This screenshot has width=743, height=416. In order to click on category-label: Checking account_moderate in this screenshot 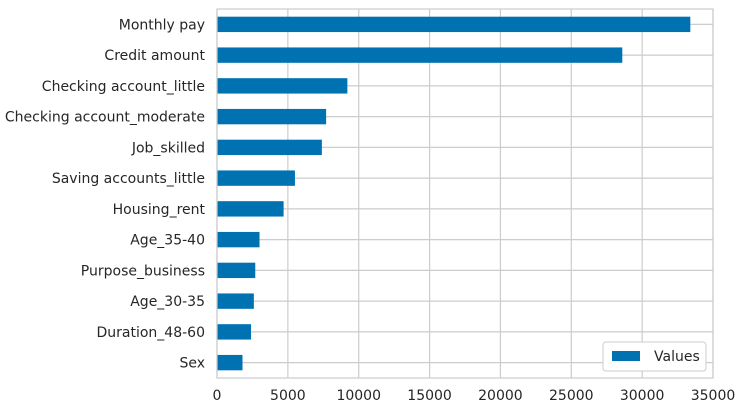, I will do `click(105, 118)`.